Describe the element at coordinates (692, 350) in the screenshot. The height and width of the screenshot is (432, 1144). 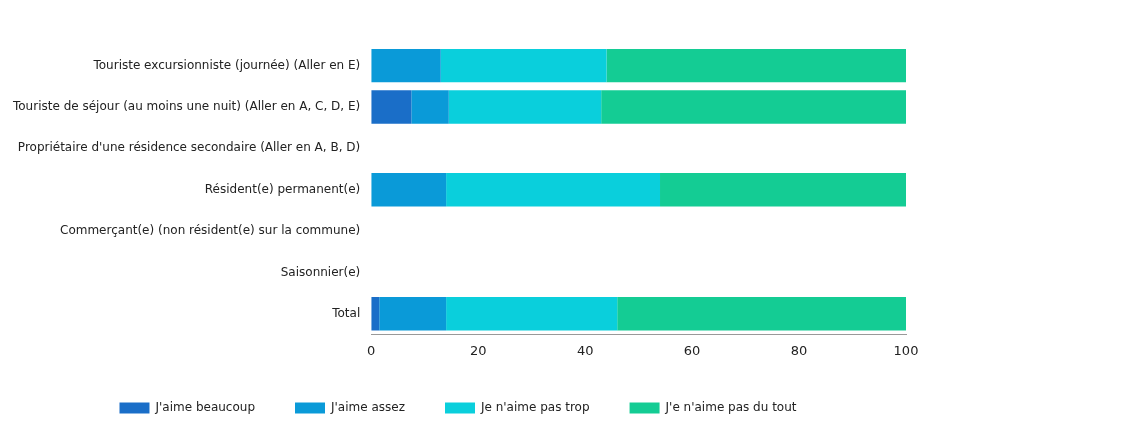
I see `x-tick-label: 60` at that location.